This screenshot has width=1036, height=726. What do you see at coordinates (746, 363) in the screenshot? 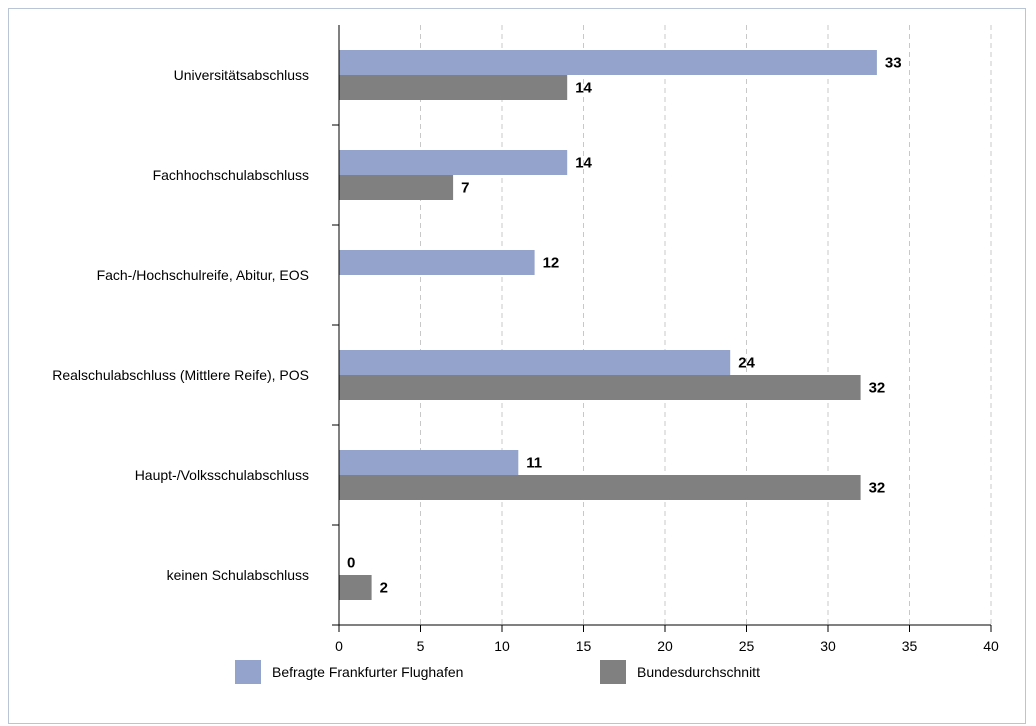
I see `data-label-3-0: 24` at bounding box center [746, 363].